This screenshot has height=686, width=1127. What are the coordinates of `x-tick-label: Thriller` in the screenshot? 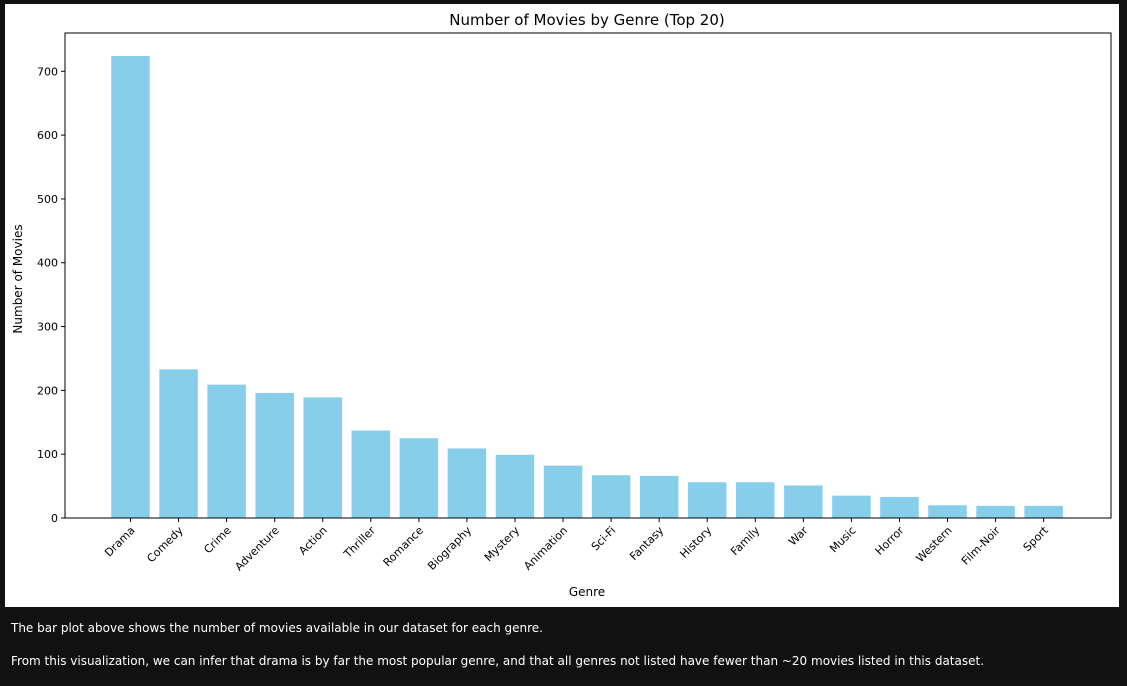 It's located at (360, 543).